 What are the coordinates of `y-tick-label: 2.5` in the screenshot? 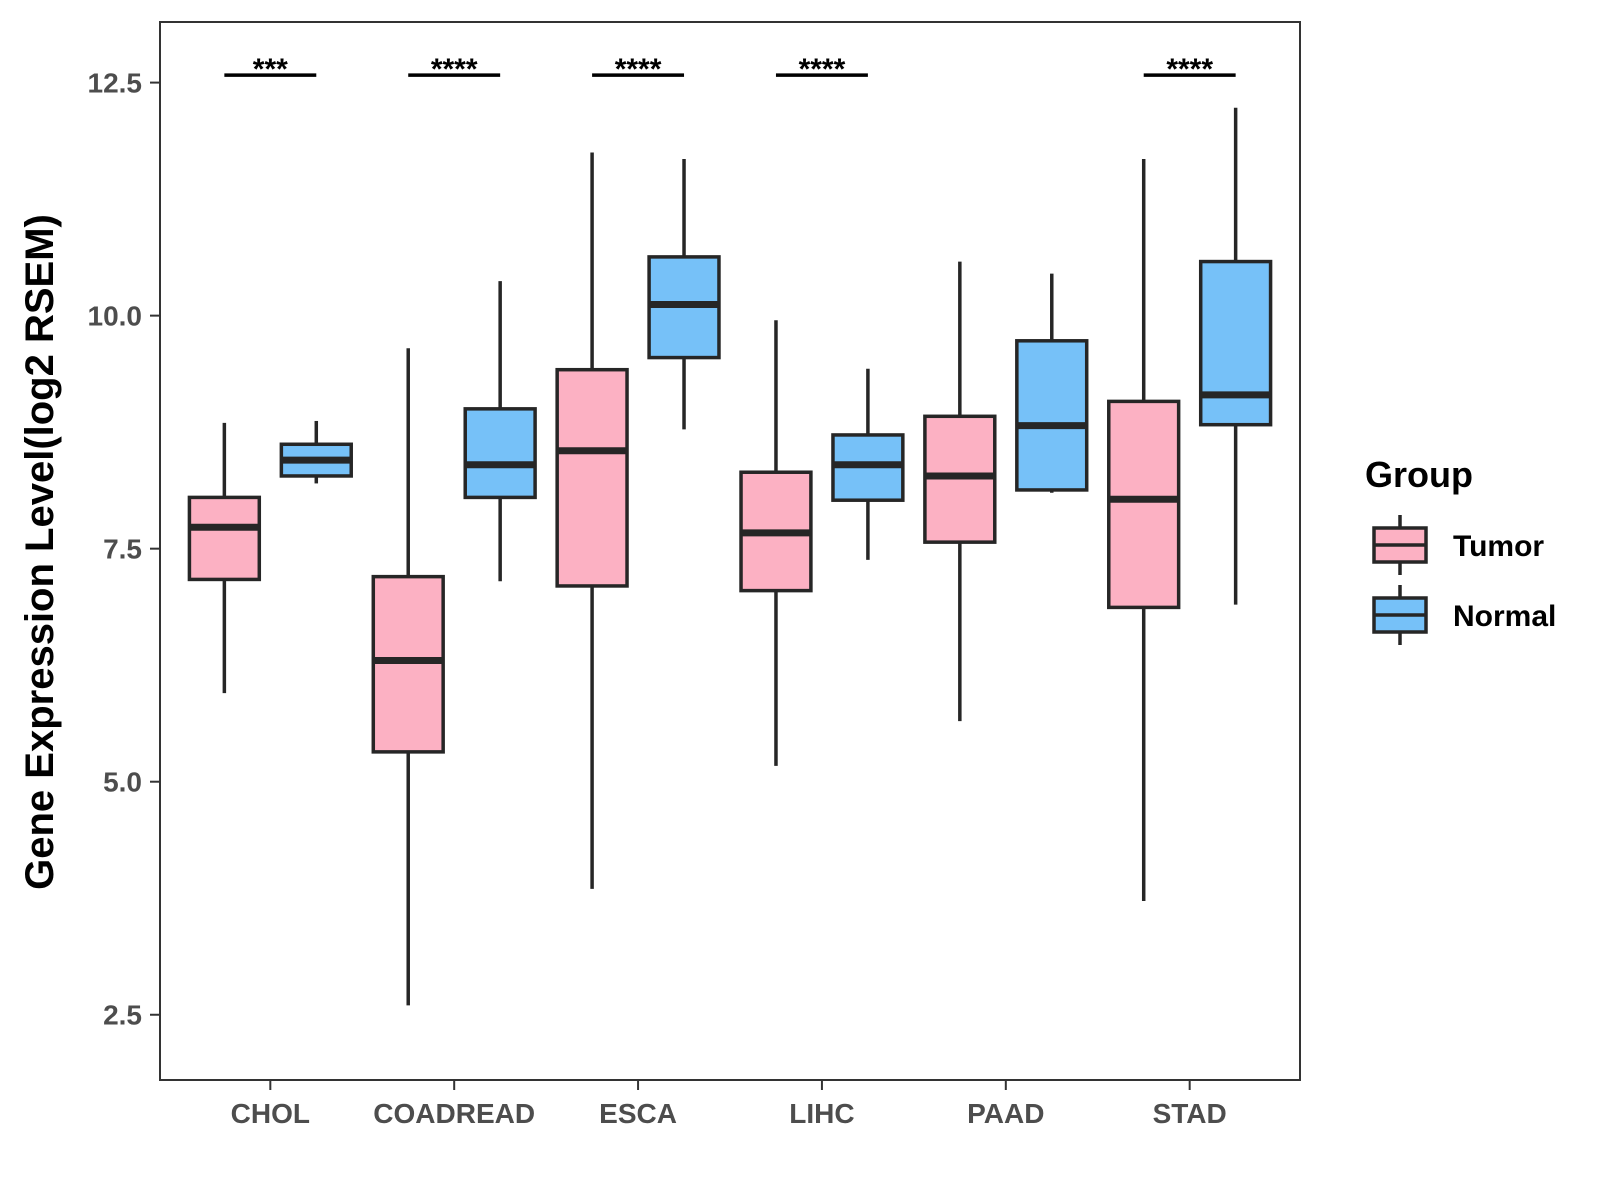 It's located at (122, 1015).